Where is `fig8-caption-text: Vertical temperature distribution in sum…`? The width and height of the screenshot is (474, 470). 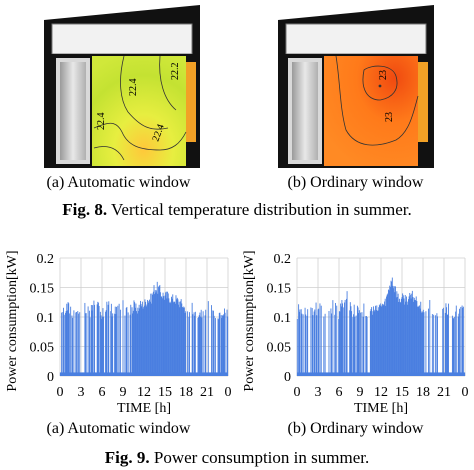
fig8-caption-text: Vertical temperature distribution in sum… is located at coordinates (259, 209).